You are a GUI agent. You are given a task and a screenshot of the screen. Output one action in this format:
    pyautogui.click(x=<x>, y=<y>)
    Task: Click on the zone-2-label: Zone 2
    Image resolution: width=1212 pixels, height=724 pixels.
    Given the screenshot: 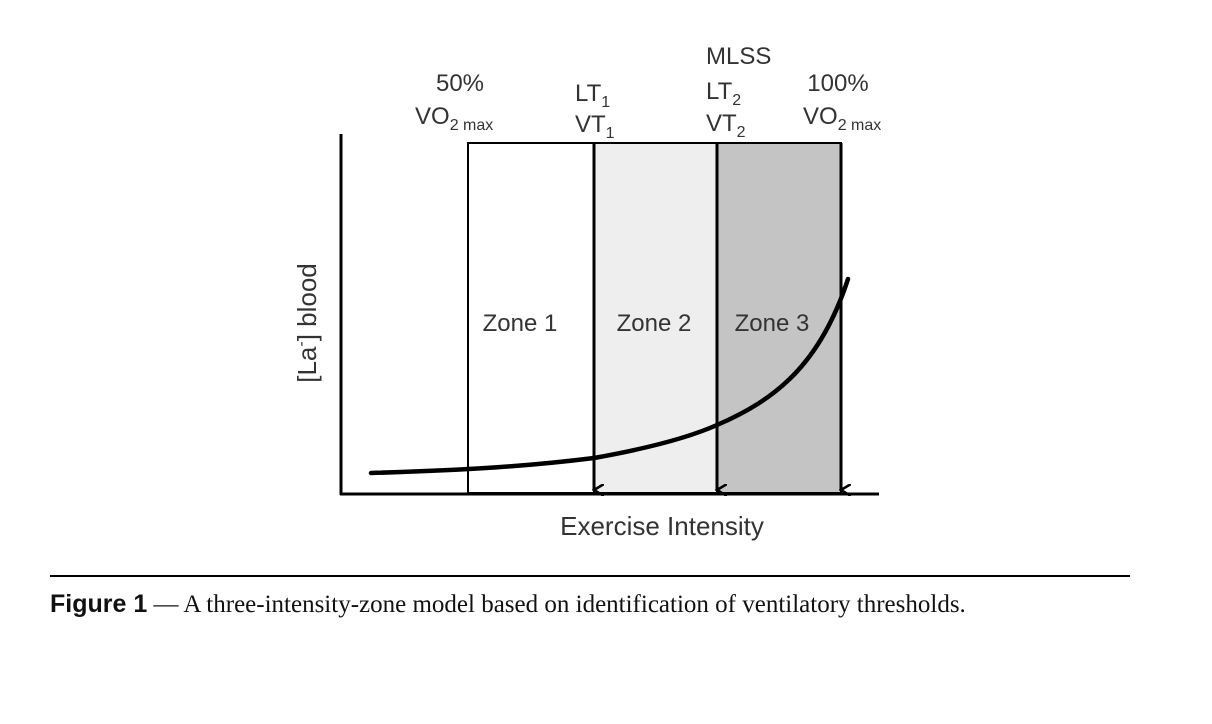 What is the action you would take?
    pyautogui.click(x=654, y=323)
    